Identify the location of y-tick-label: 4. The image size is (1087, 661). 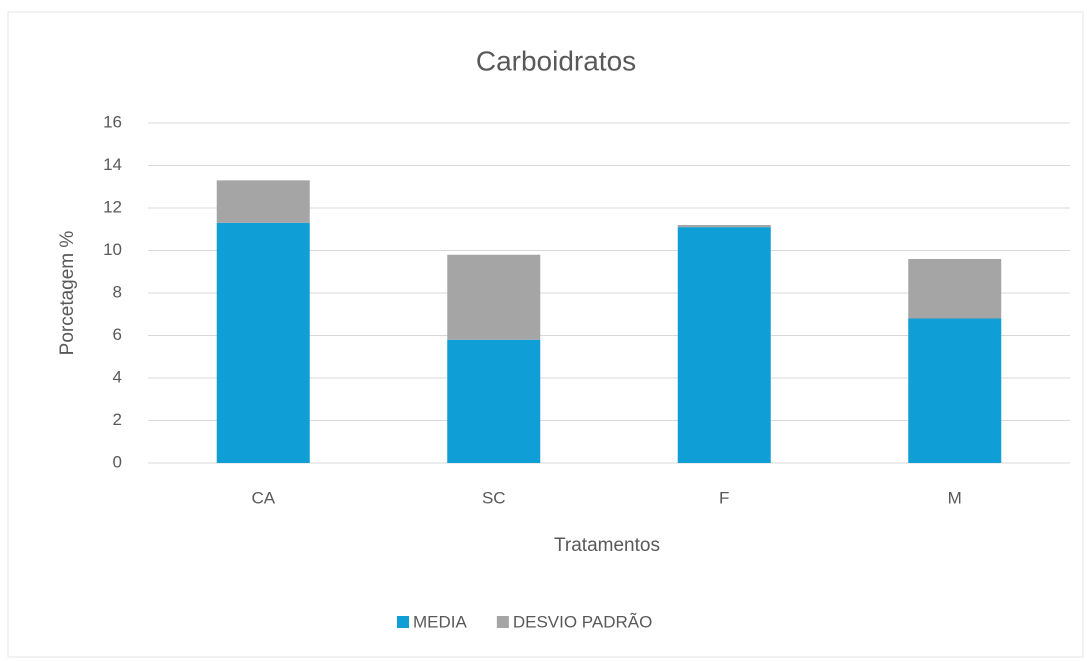
(117, 376).